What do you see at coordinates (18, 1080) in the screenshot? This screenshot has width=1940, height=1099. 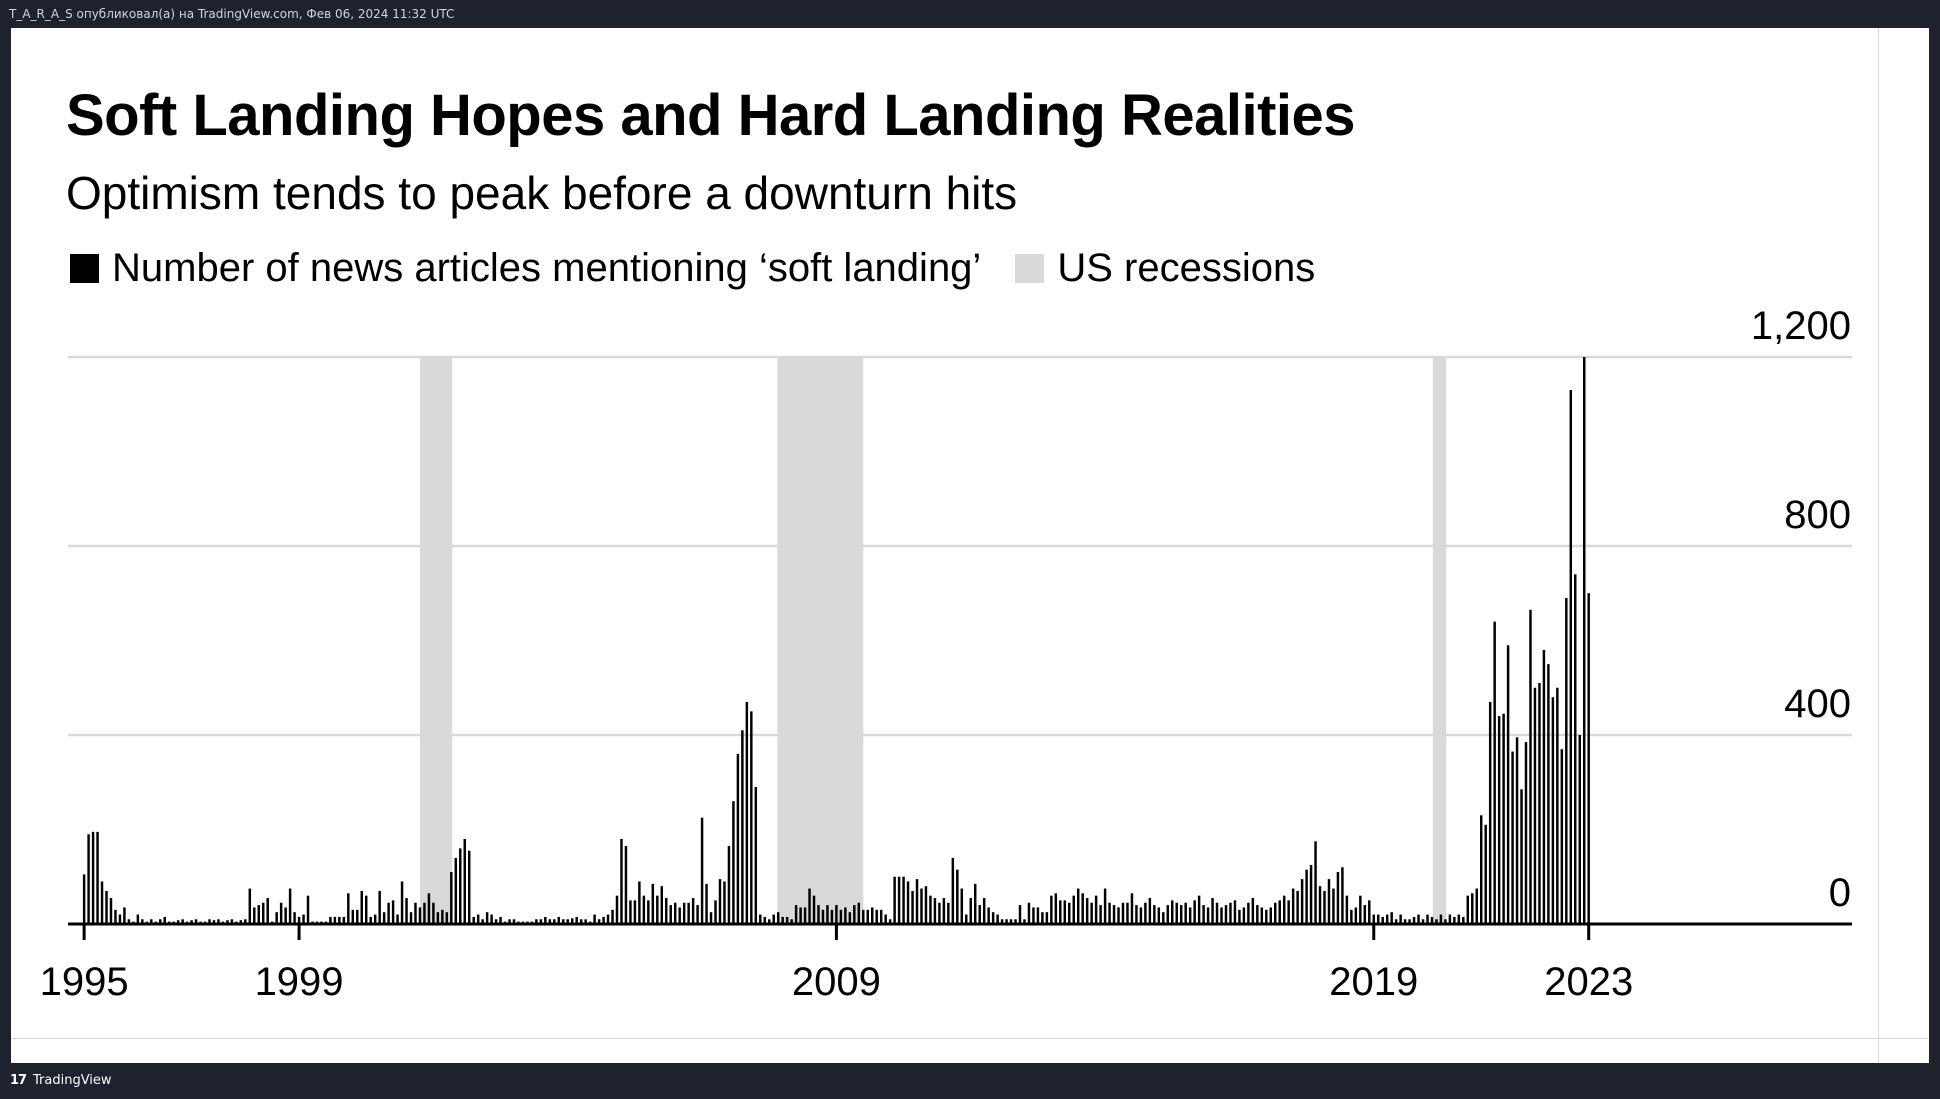 I see `tradingview-logo-icon: 17` at bounding box center [18, 1080].